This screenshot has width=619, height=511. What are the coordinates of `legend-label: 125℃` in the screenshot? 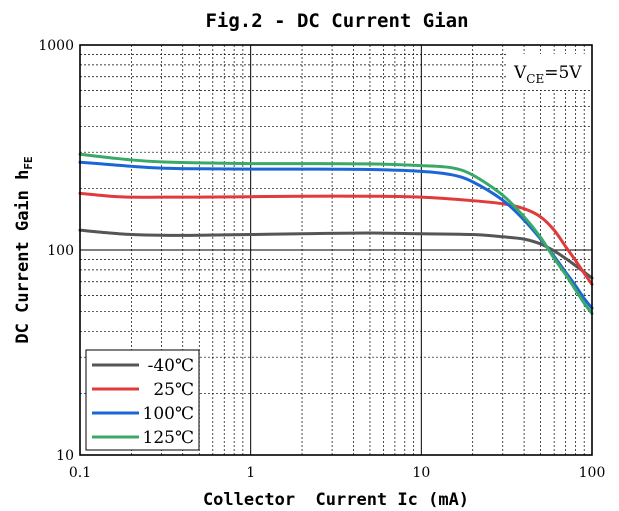 It's located at (168, 438).